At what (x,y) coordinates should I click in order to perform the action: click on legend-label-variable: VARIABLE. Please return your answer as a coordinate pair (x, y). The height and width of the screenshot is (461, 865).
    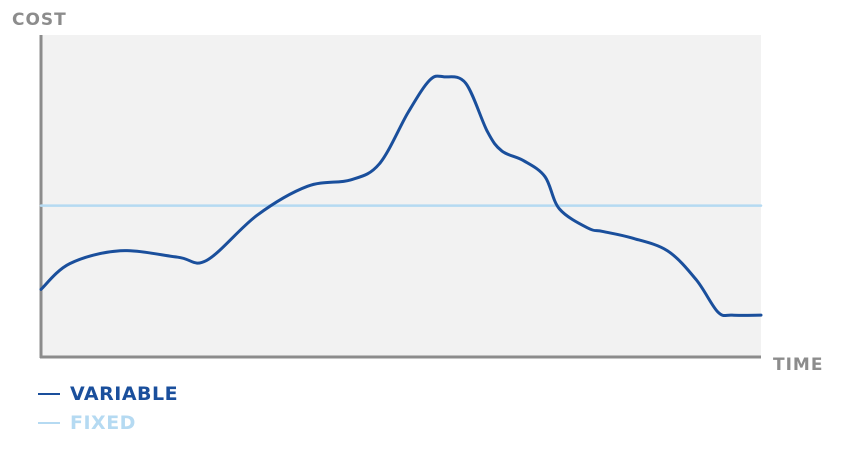
    Looking at the image, I should click on (124, 394).